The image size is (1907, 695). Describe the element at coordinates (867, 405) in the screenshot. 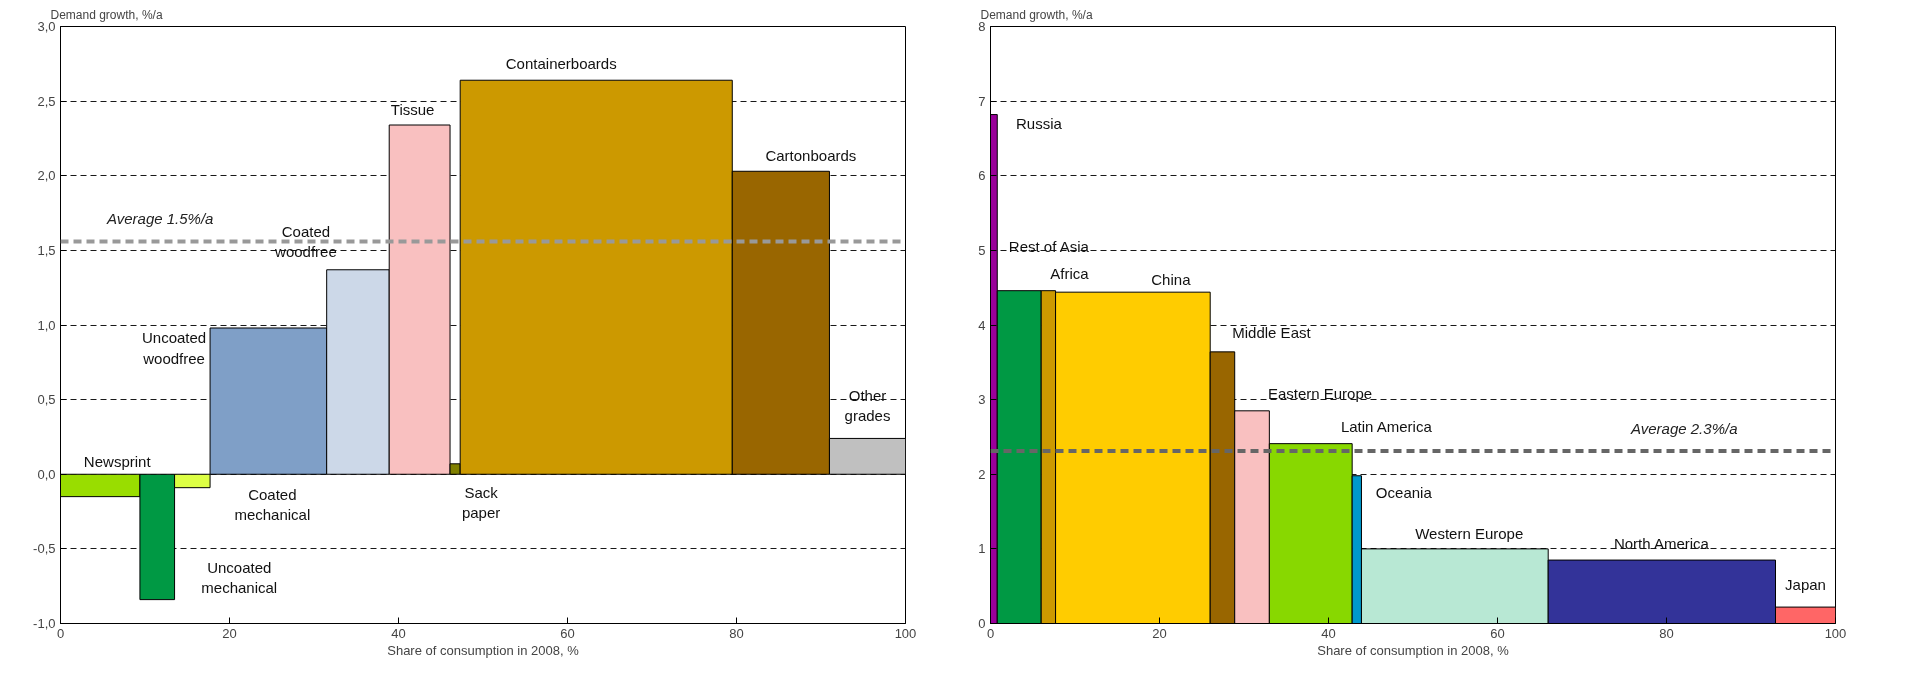

I see `annotation: Other grades` at that location.